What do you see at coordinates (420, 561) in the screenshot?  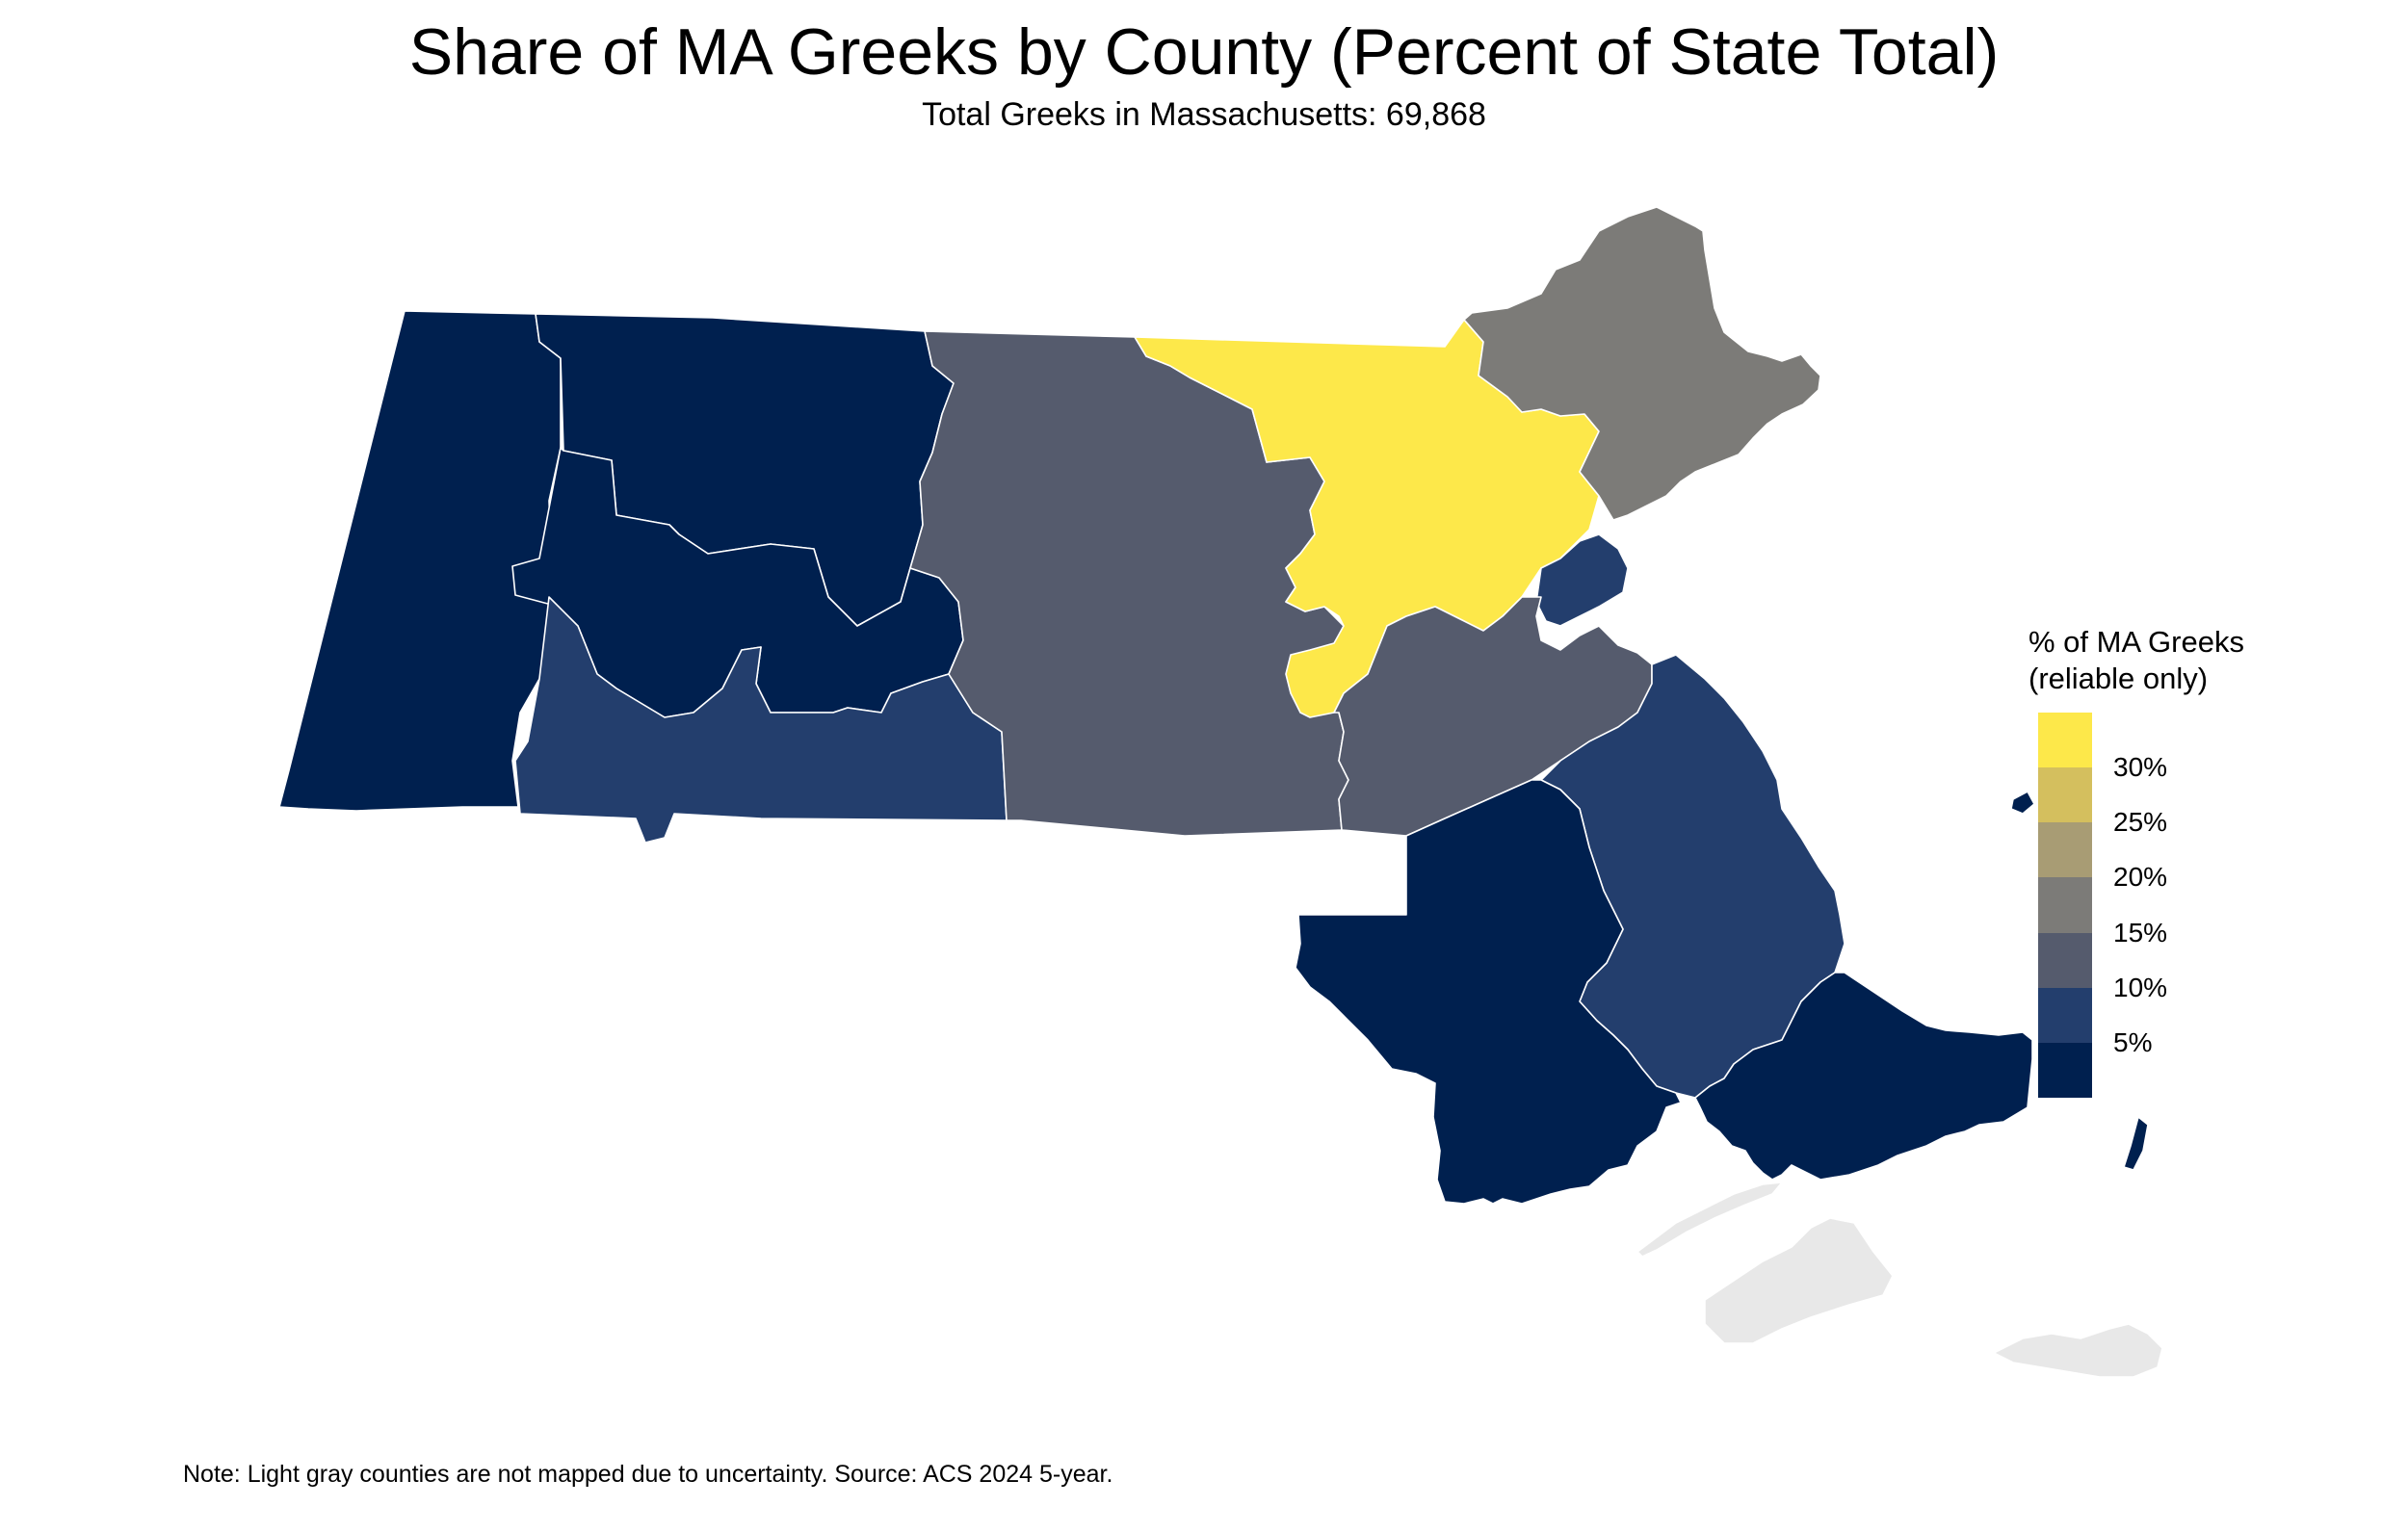 I see `county-berkshire` at bounding box center [420, 561].